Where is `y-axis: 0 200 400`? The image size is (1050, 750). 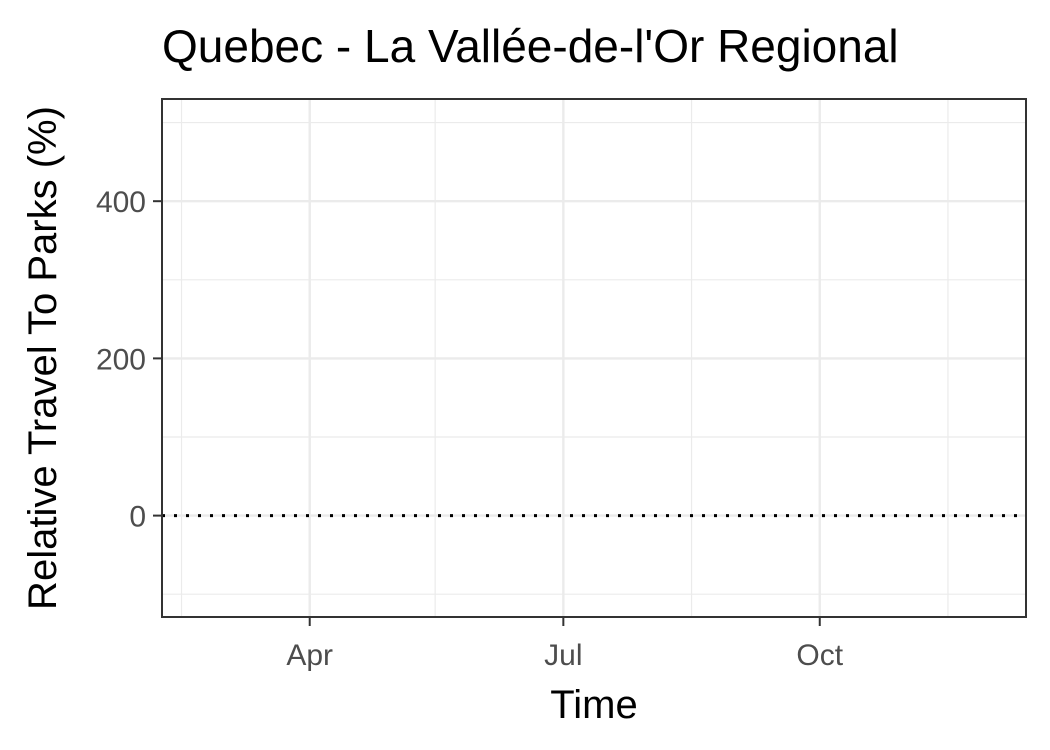
y-axis: 0 200 400 is located at coordinates (129, 360).